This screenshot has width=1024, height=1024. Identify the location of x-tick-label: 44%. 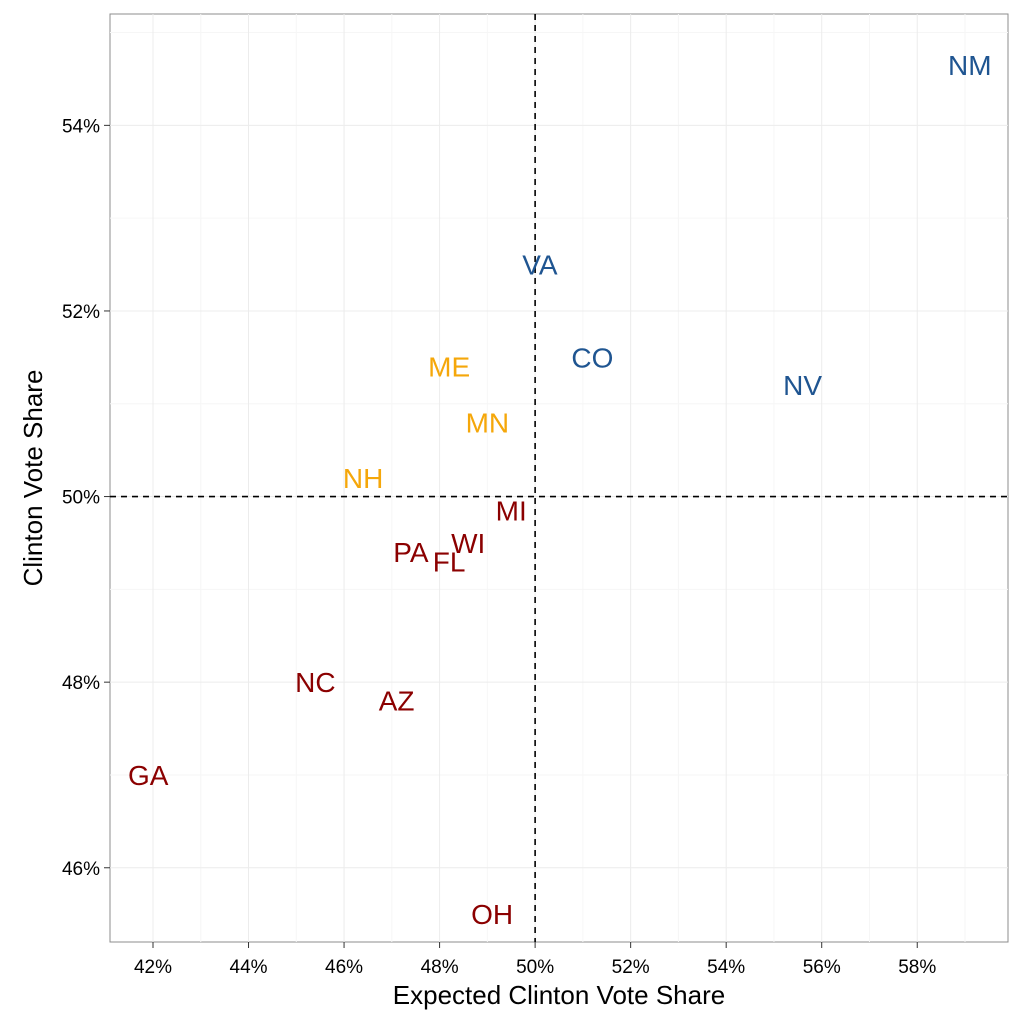
(249, 967).